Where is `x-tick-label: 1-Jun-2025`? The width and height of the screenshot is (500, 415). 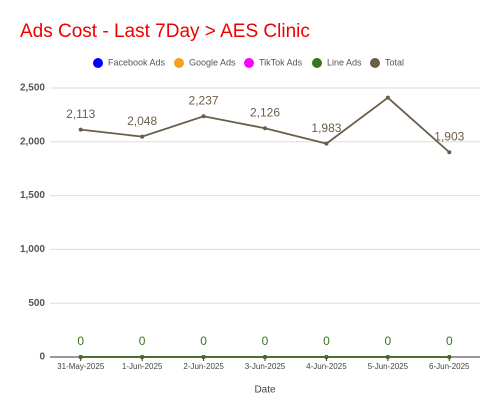
x-tick-label: 1-Jun-2025 is located at coordinates (142, 366).